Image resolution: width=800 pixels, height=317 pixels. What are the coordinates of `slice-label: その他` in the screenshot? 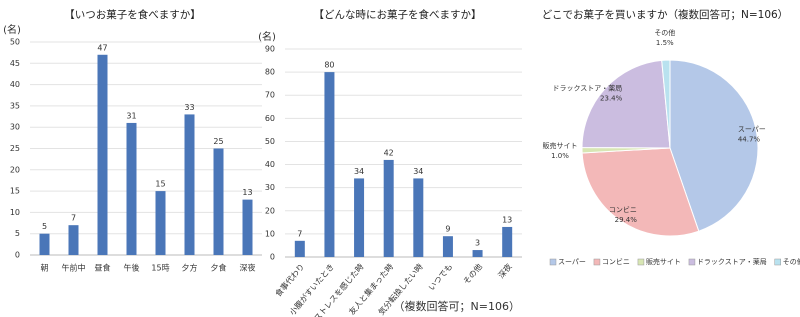 It's located at (664, 32).